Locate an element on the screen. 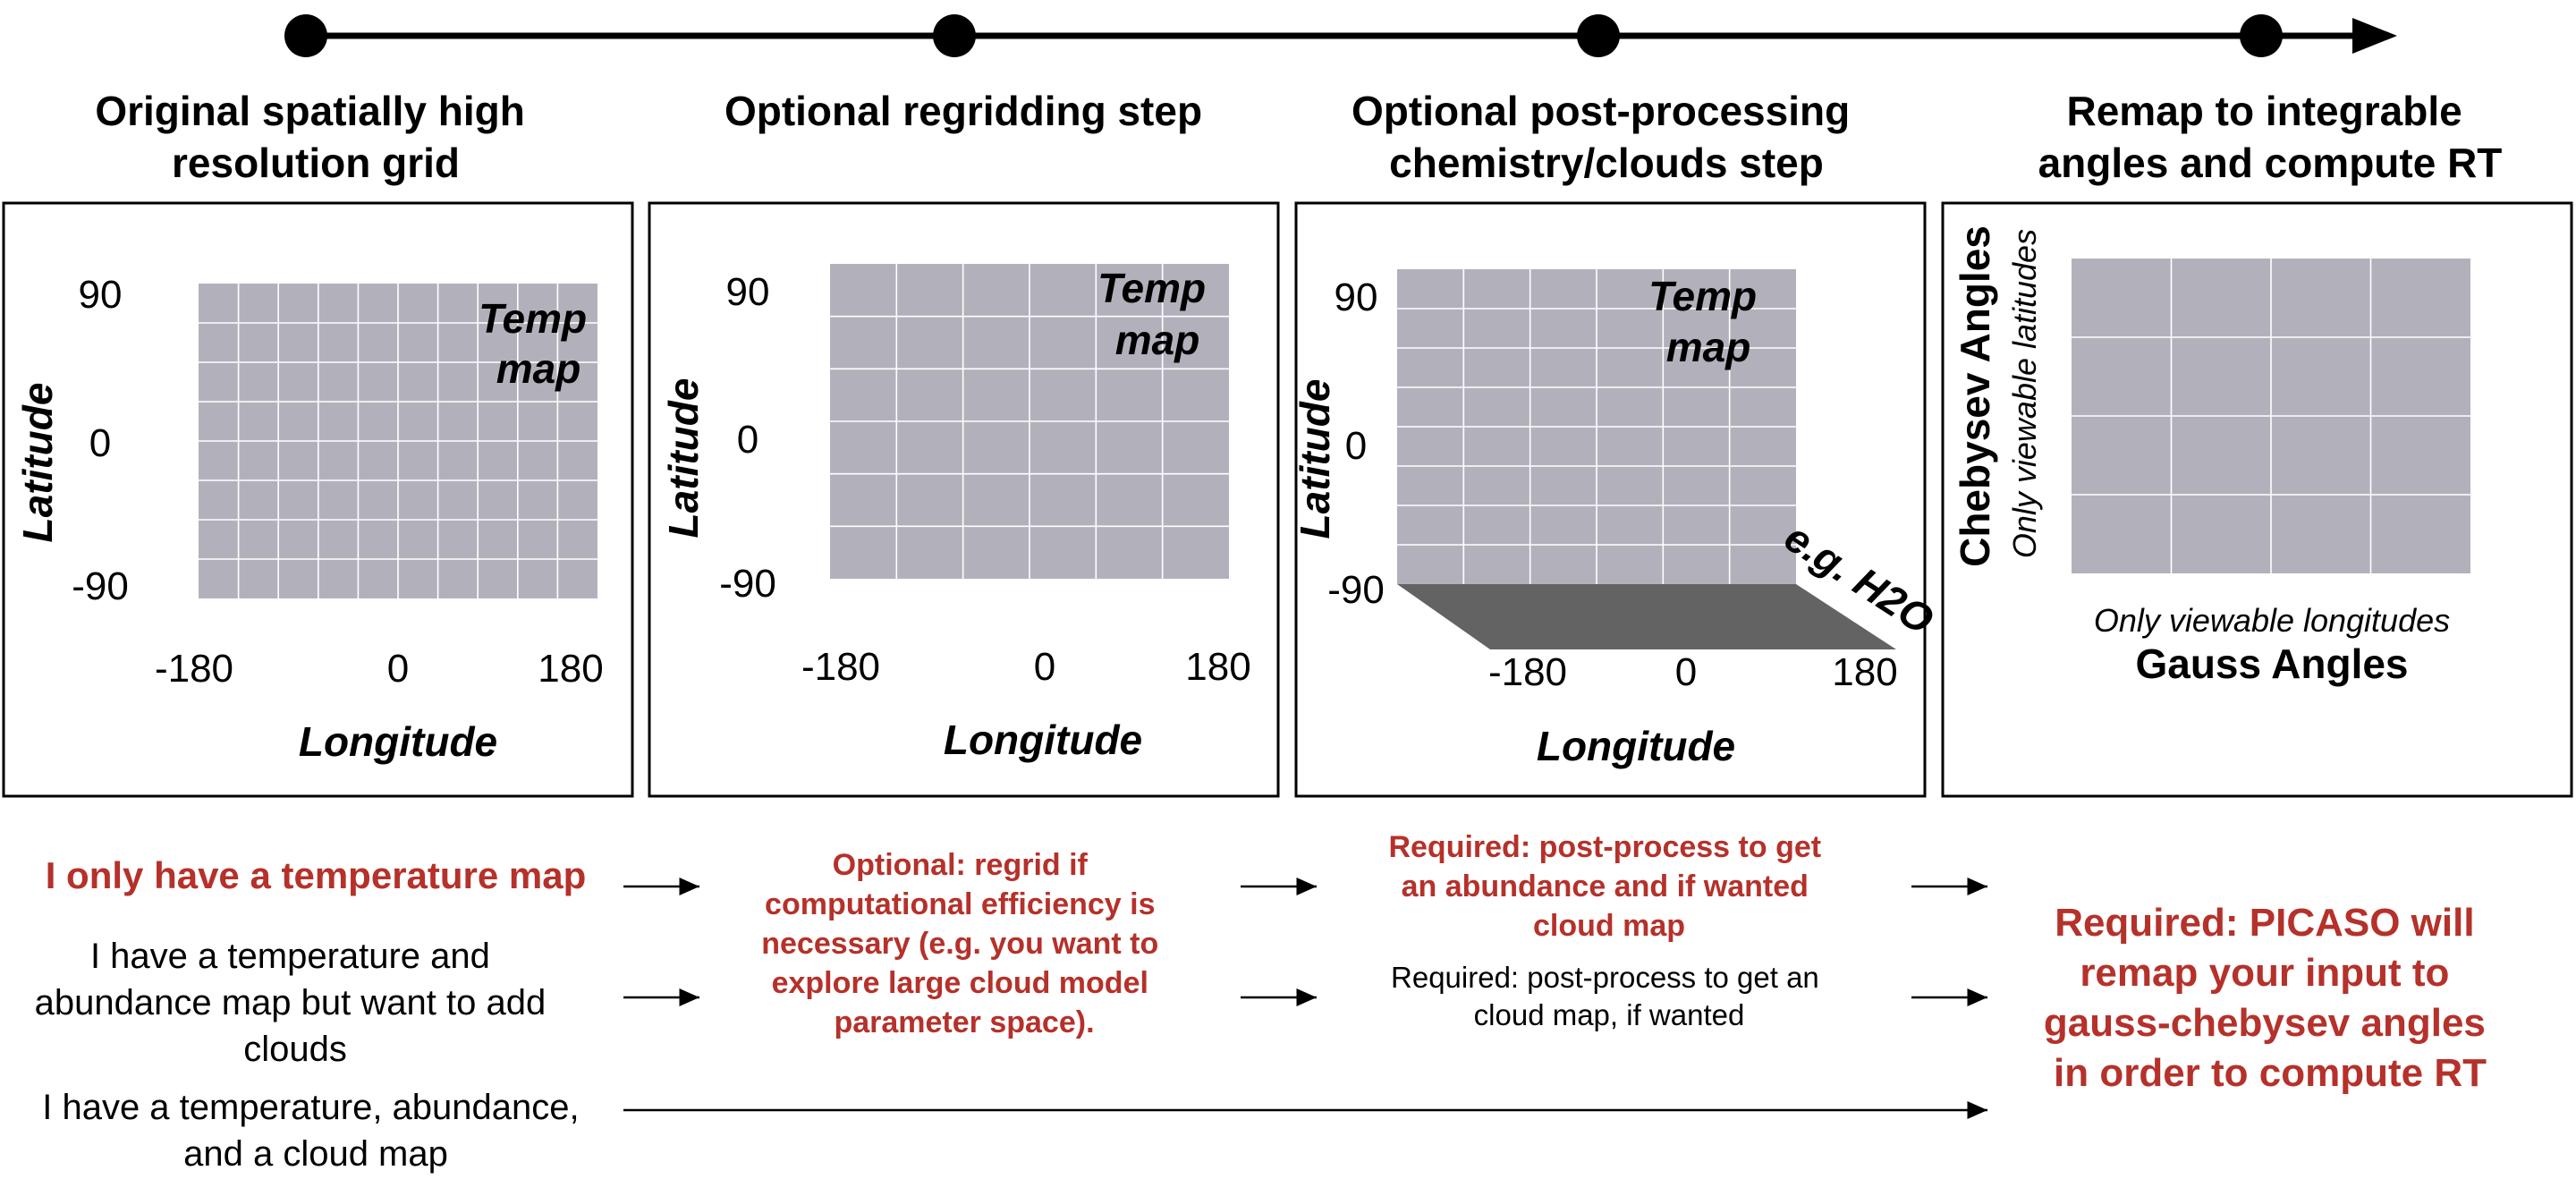  postprocess-required-line-3: cloud map is located at coordinates (1609, 926).